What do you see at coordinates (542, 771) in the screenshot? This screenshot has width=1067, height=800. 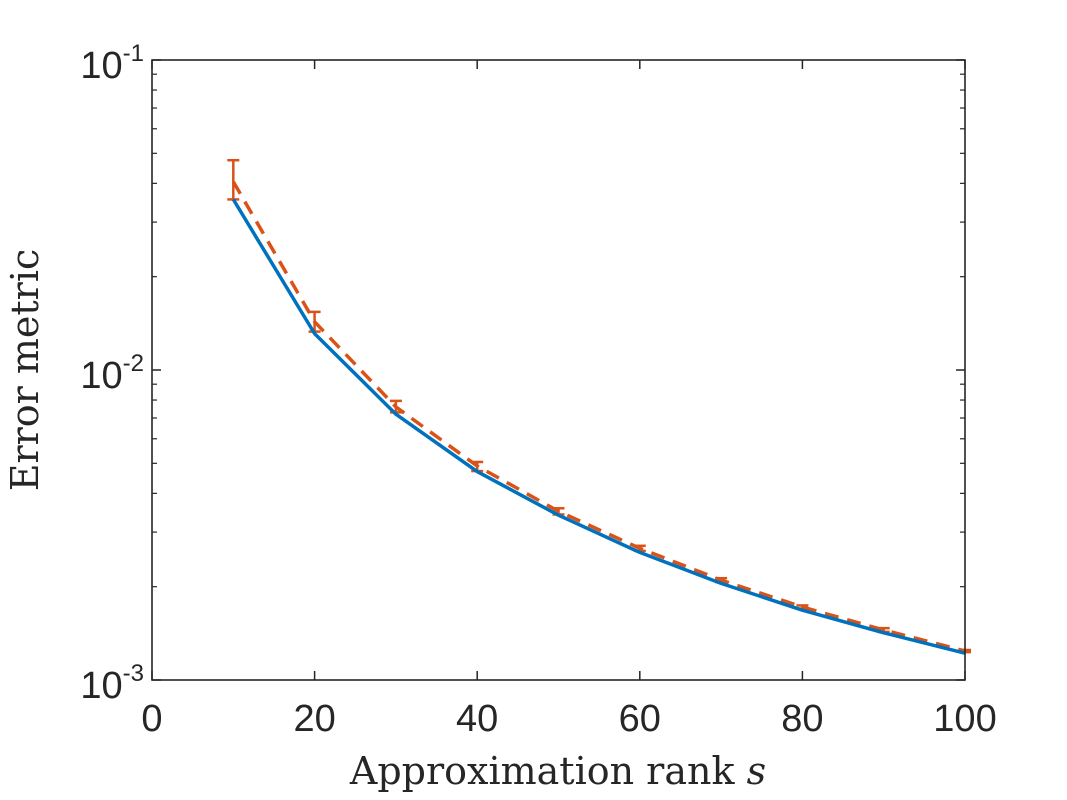 I see `x-axis-label: Approximation rank` at bounding box center [542, 771].